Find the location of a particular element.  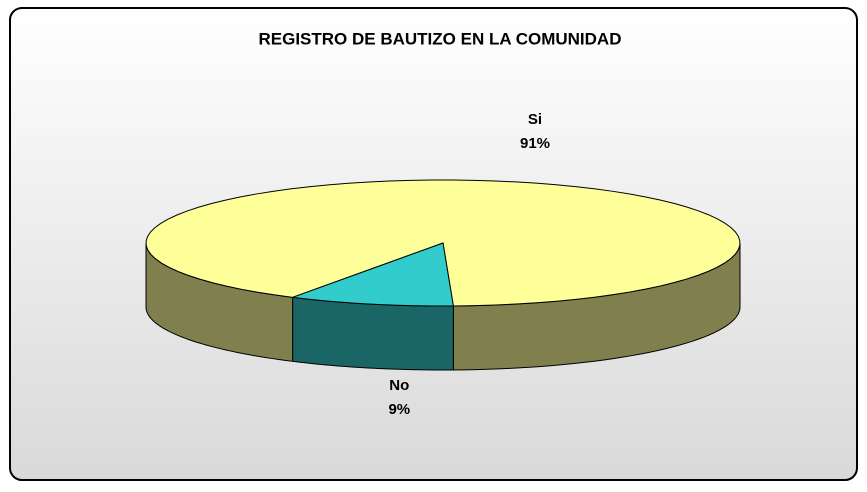

data-label-value: 91% is located at coordinates (535, 143).